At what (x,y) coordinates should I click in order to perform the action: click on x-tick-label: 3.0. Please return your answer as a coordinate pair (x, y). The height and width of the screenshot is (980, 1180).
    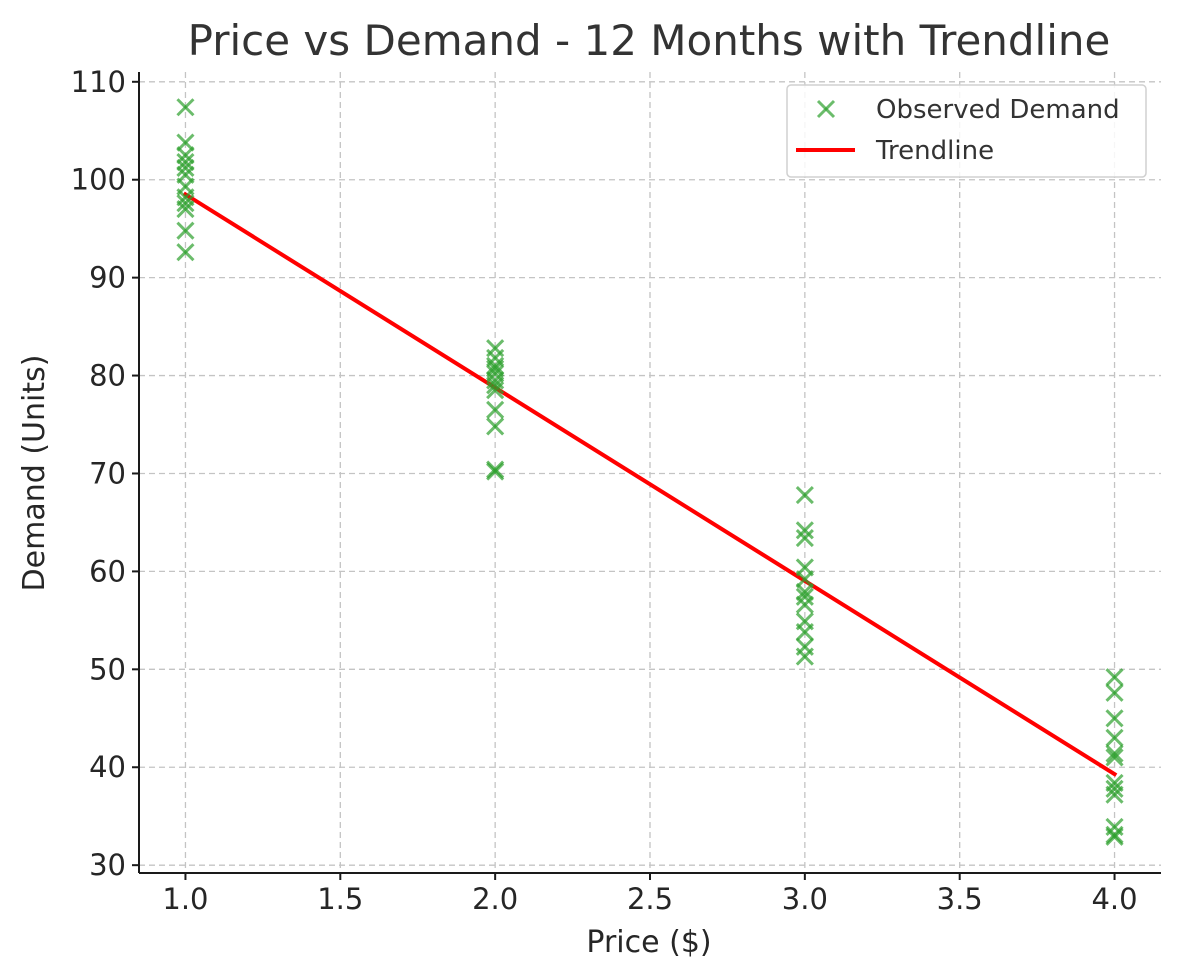
    Looking at the image, I should click on (805, 899).